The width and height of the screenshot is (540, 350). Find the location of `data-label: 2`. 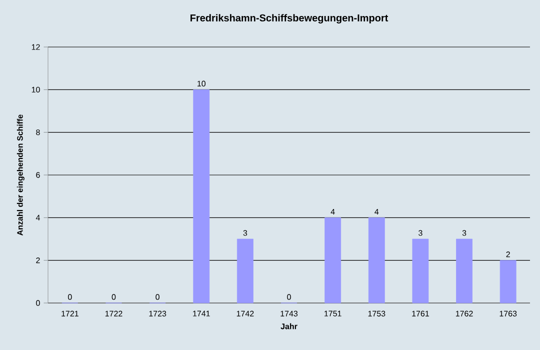

data-label: 2 is located at coordinates (508, 255).